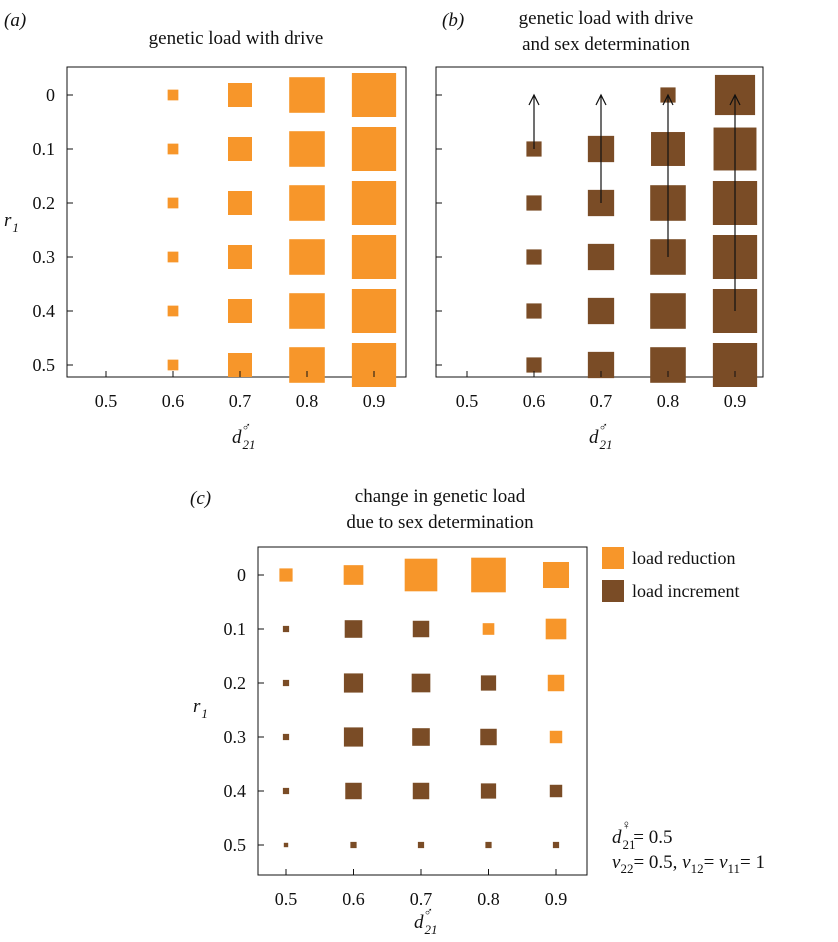 Image resolution: width=838 pixels, height=942 pixels. Describe the element at coordinates (440, 496) in the screenshot. I see `panel-c-title-line1: change in genetic load` at that location.